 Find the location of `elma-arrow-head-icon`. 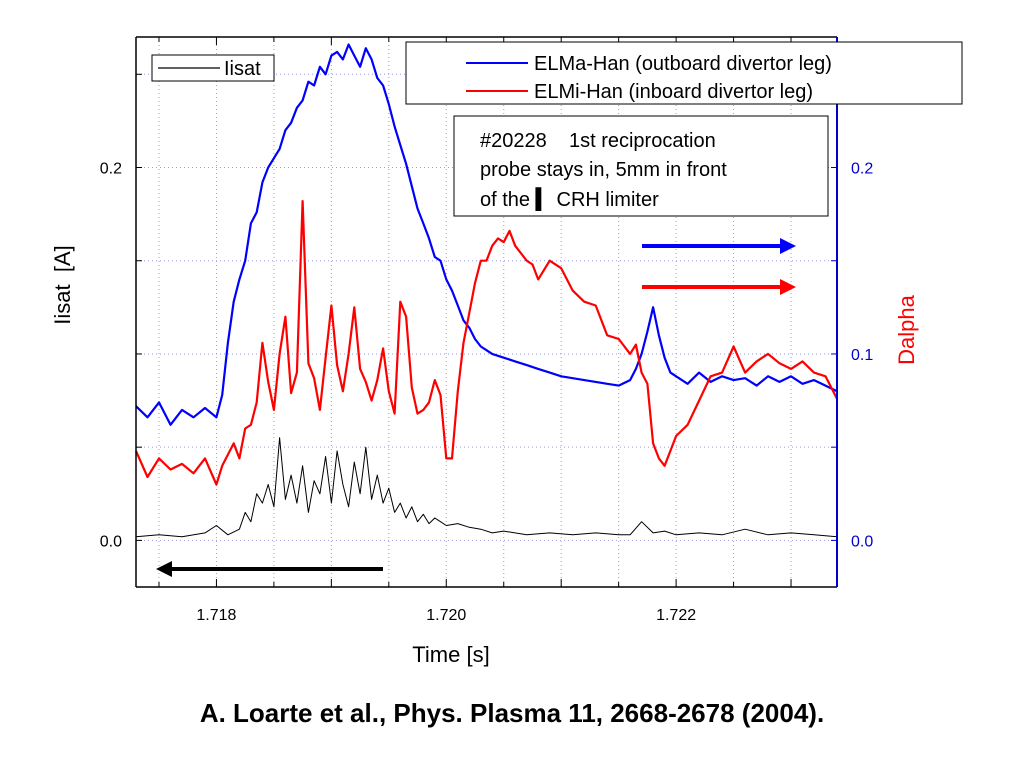

elma-arrow-head-icon is located at coordinates (788, 246).